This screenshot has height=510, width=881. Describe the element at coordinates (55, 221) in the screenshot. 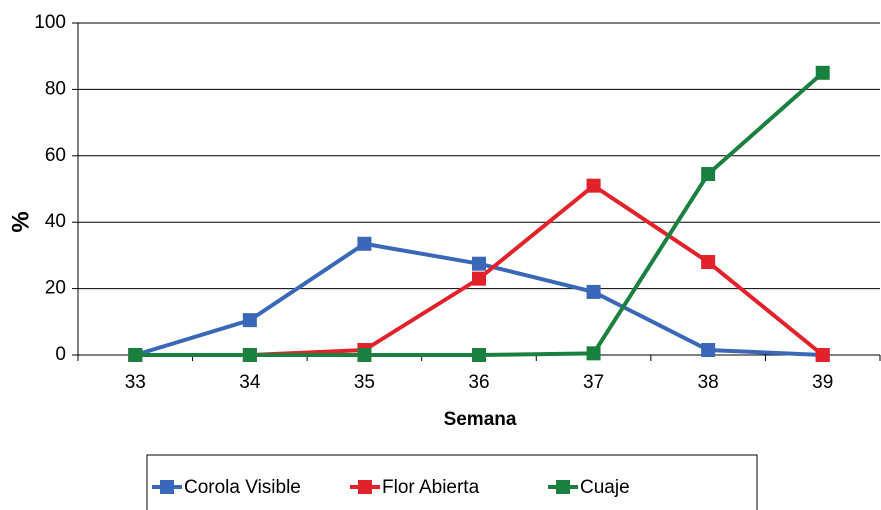

I see `y-tick-label: 40` at that location.